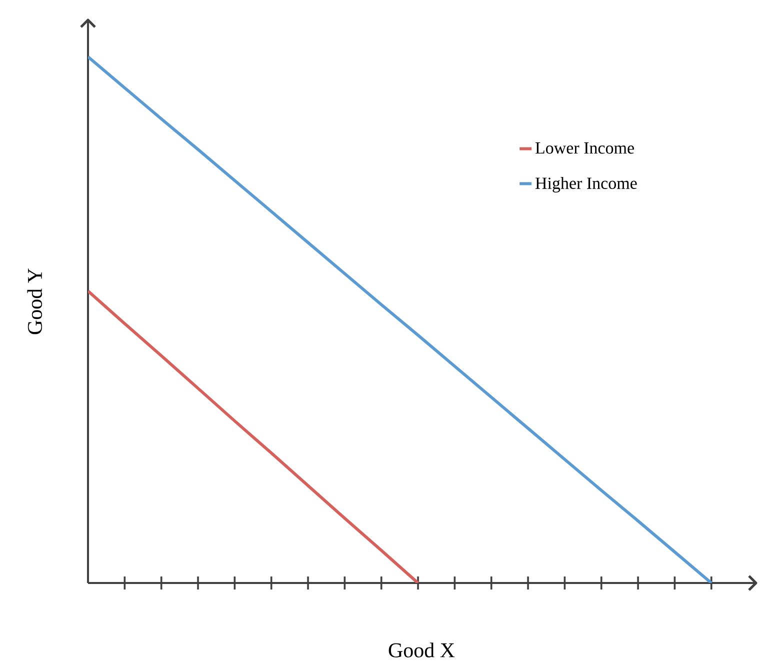 This screenshot has height=662, width=763. Describe the element at coordinates (586, 184) in the screenshot. I see `legend-label: Higher Income` at that location.